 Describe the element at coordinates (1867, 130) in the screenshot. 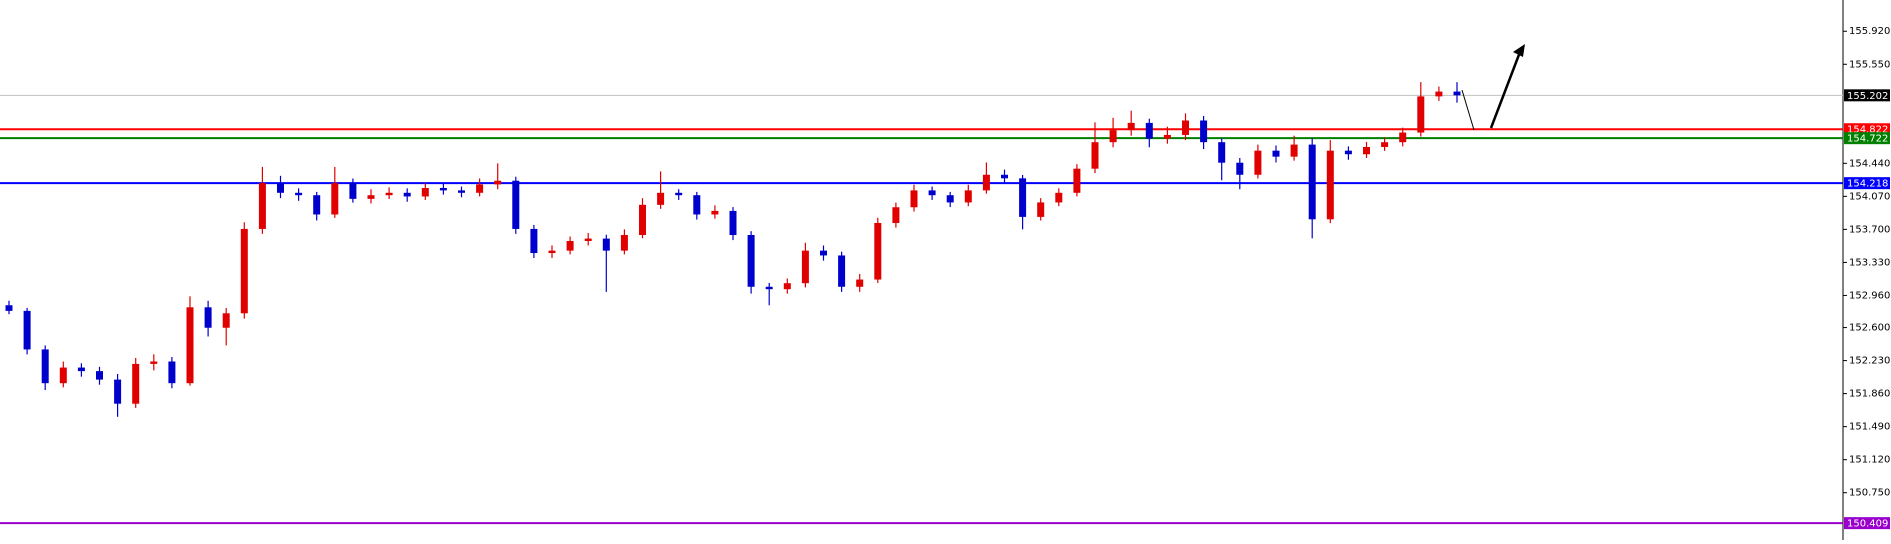

I see `level-label: 154.822` at that location.